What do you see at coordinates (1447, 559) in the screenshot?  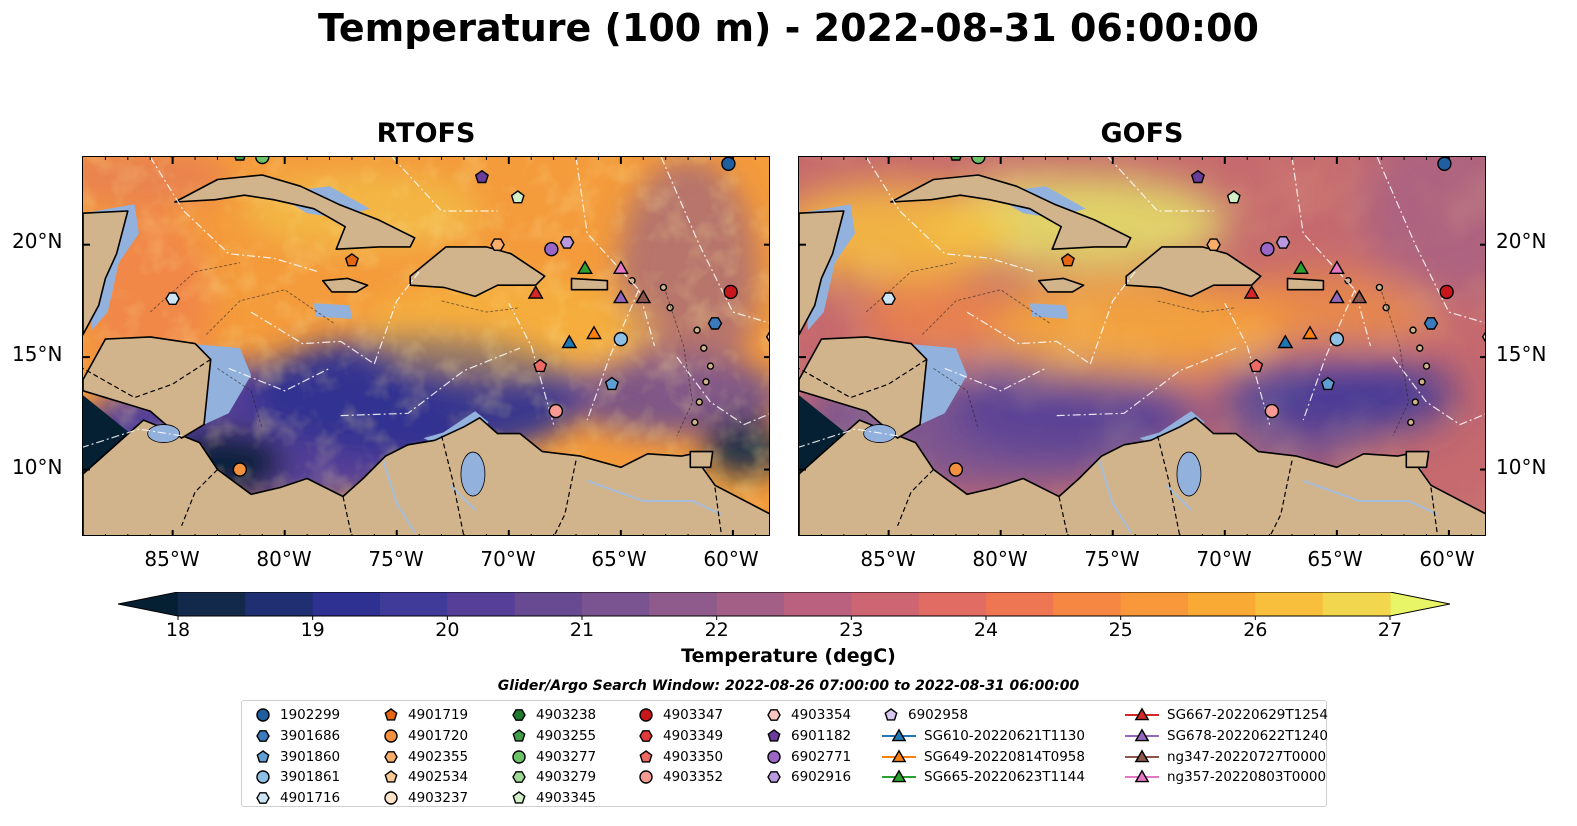 I see `lon-tick-60w-right: 60°W` at bounding box center [1447, 559].